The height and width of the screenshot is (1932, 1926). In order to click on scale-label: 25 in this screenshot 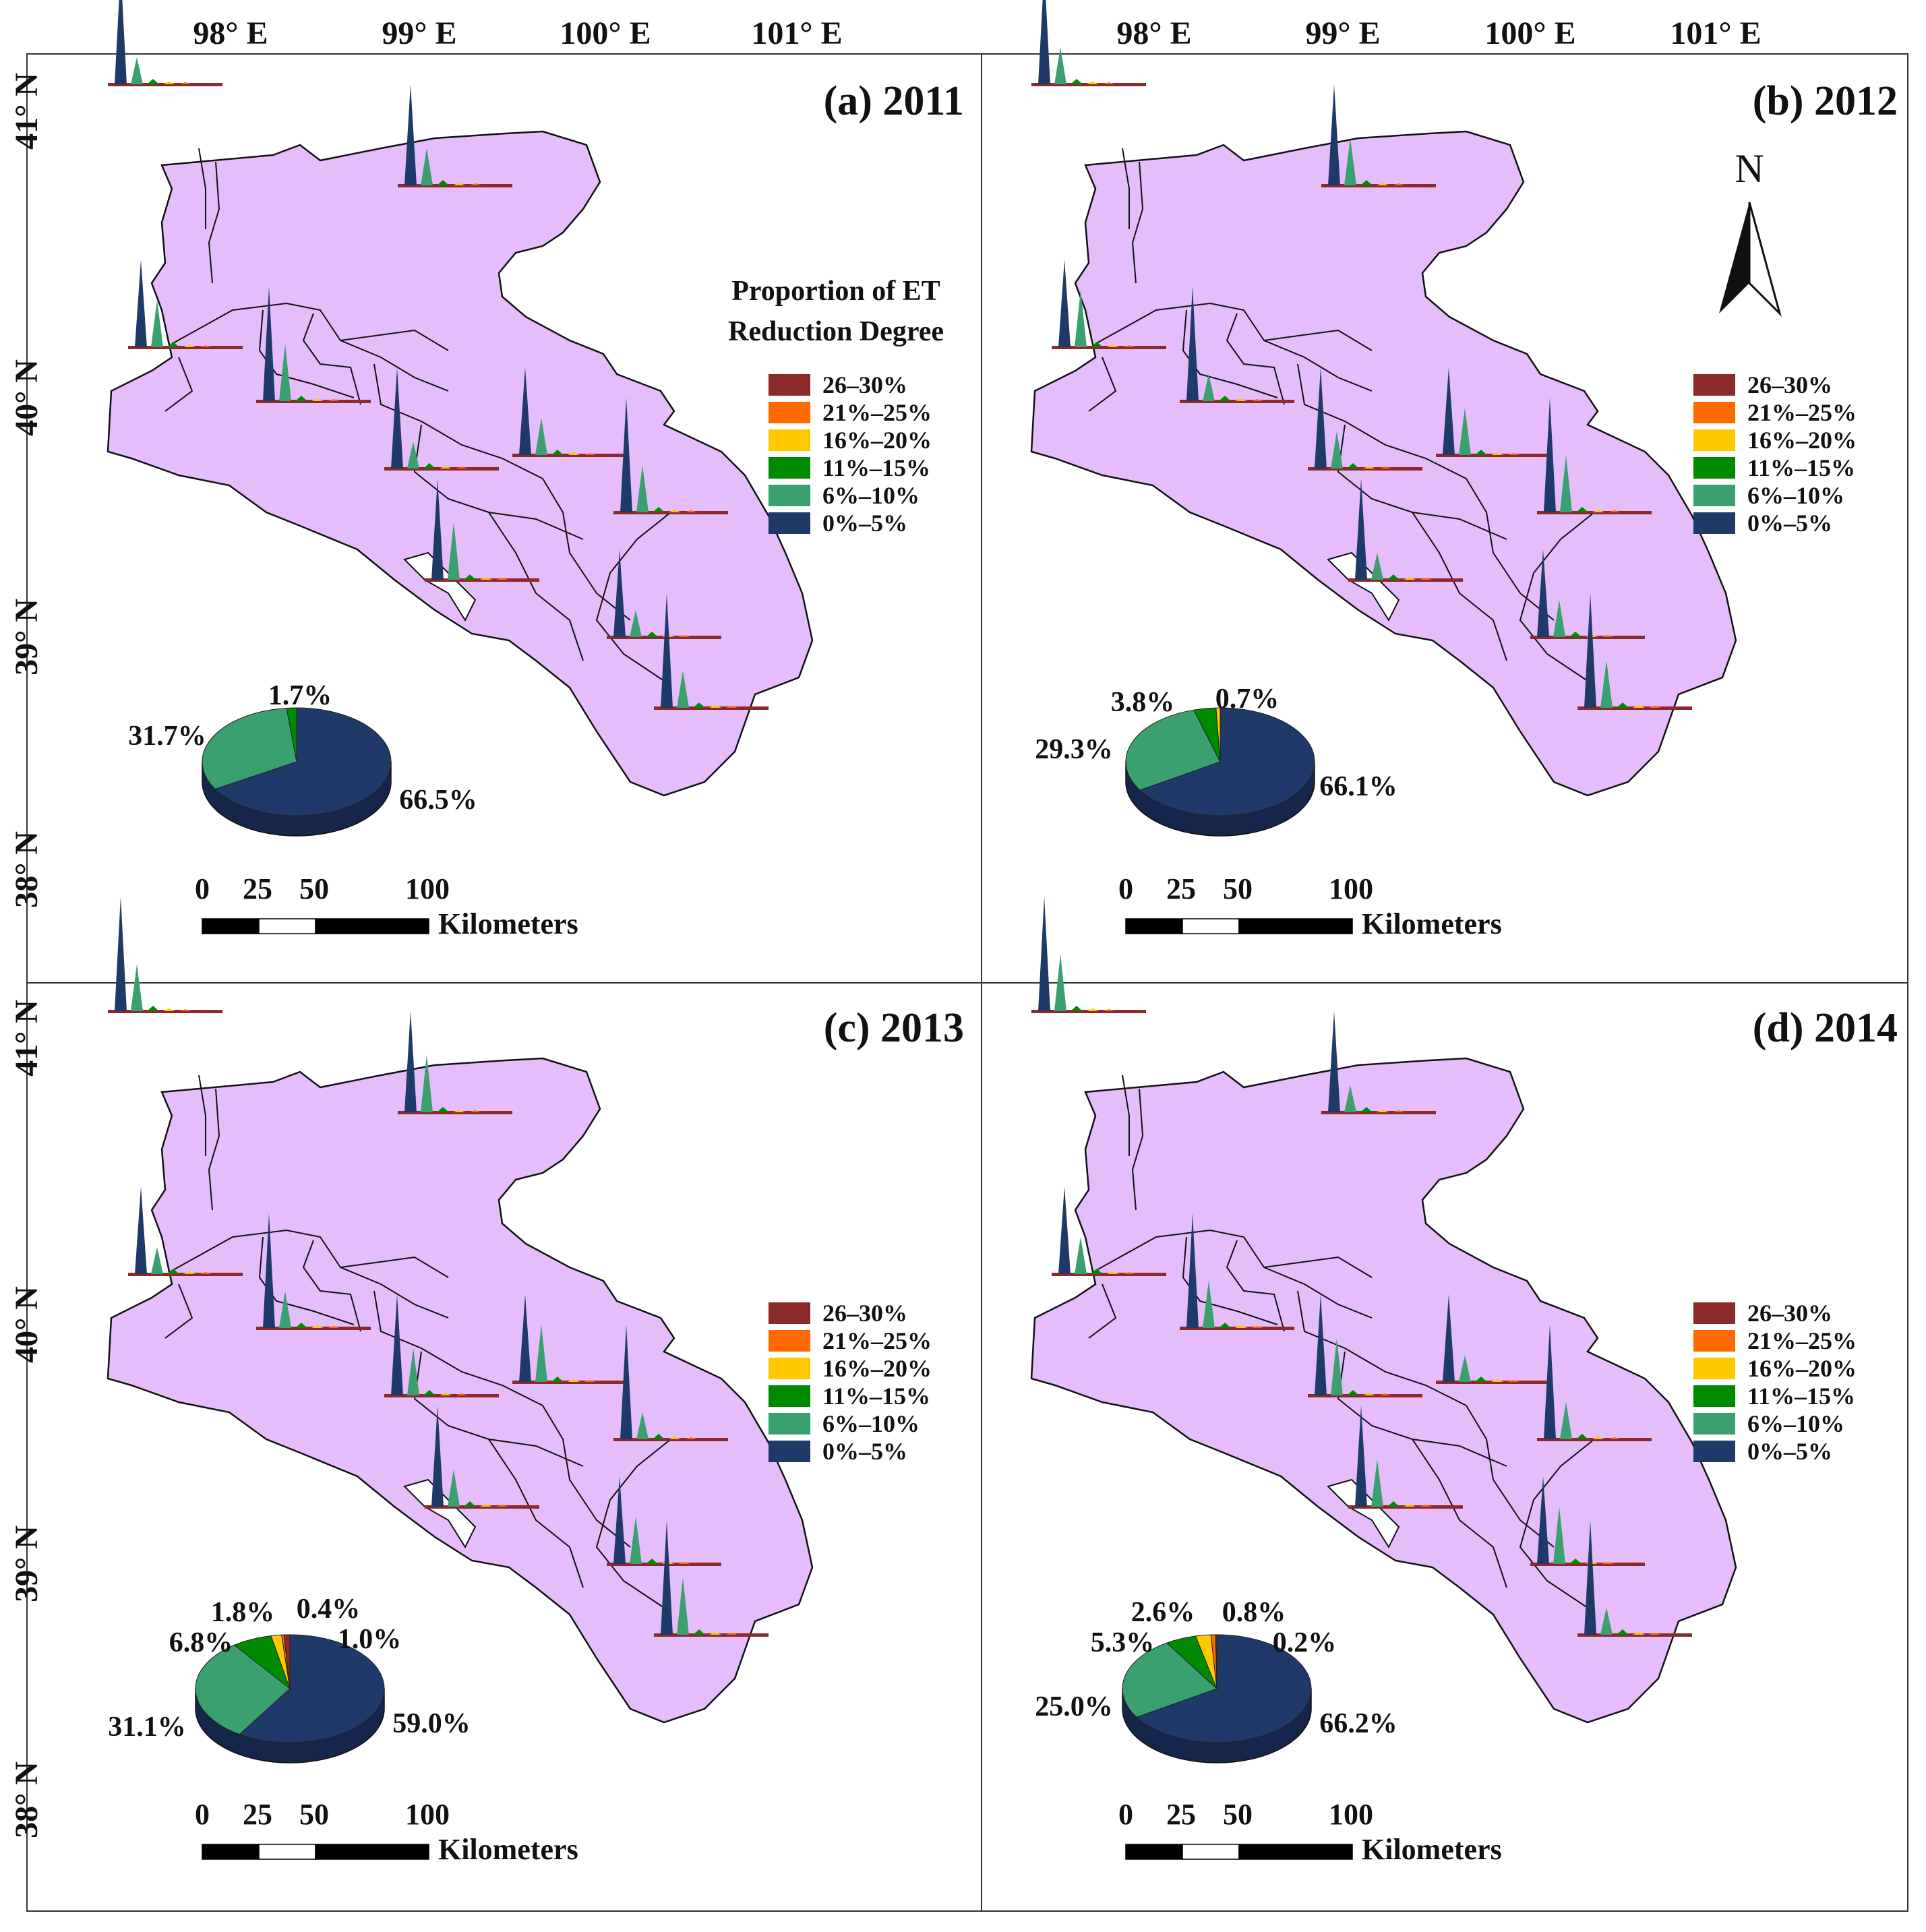, I will do `click(1181, 888)`.